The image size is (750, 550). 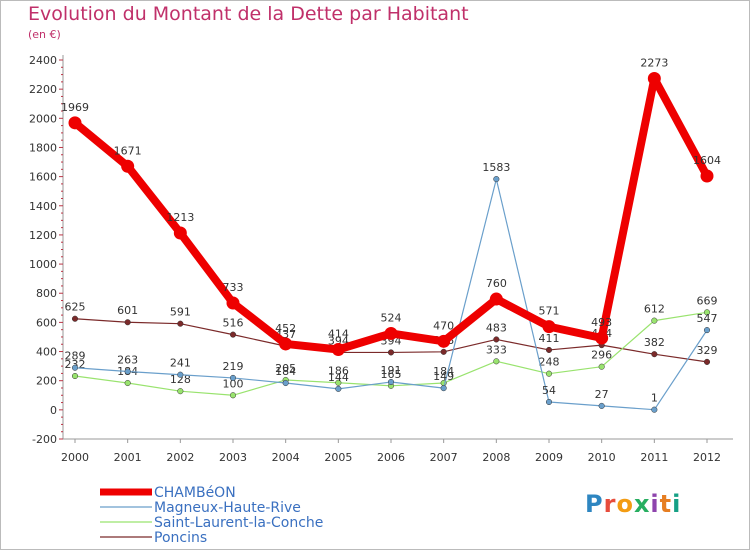 I want to click on data-label: 205, so click(x=285, y=368).